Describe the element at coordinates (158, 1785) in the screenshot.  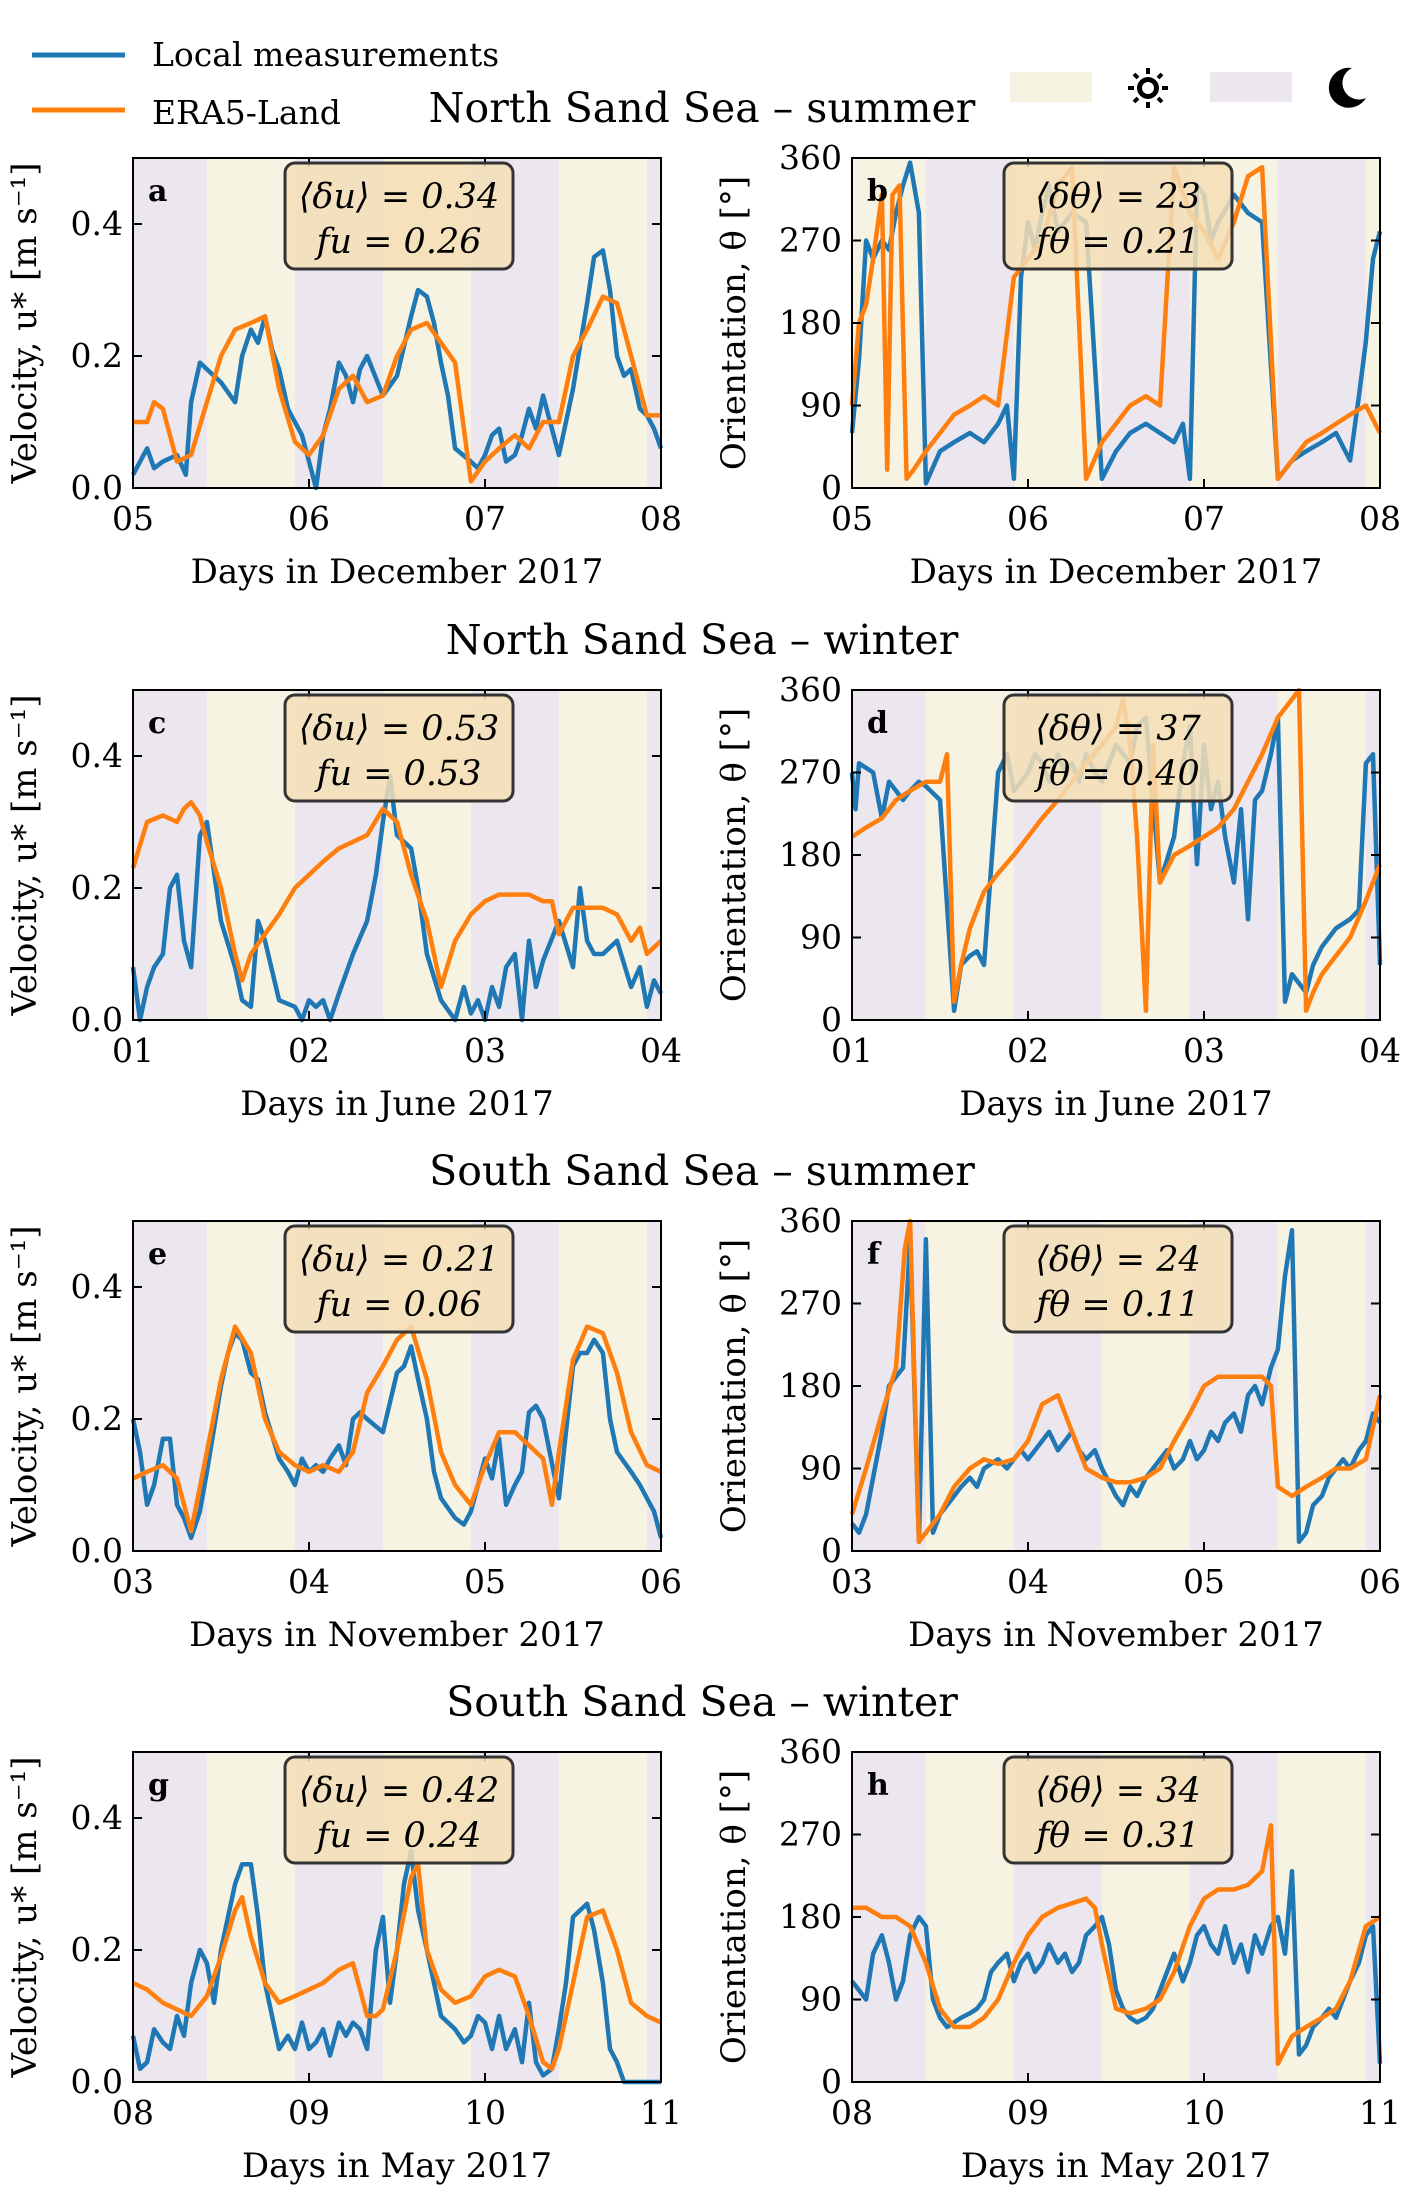
I see `panel-letter: g` at that location.